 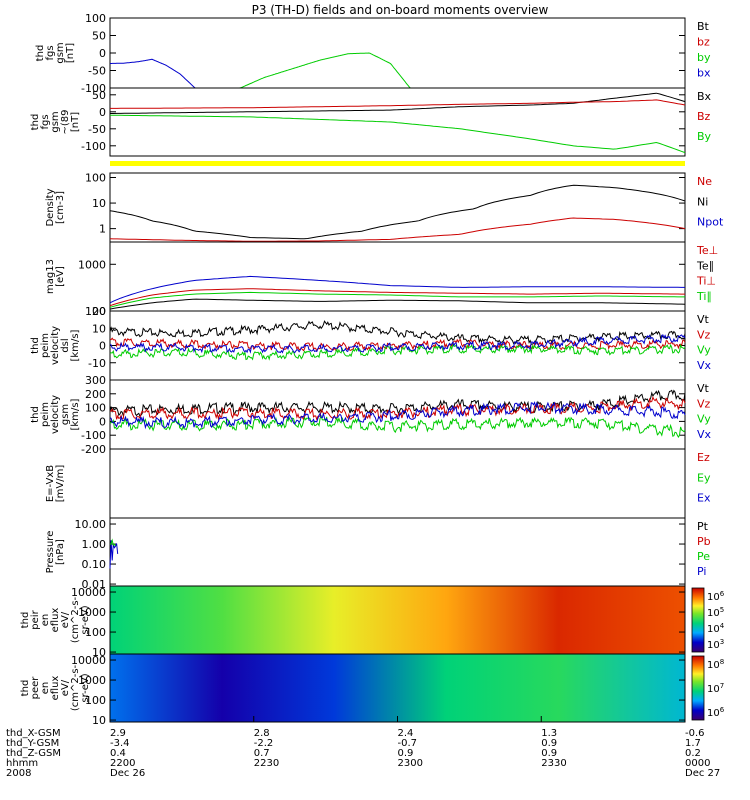 I want to click on orbit-strip, so click(x=397, y=163).